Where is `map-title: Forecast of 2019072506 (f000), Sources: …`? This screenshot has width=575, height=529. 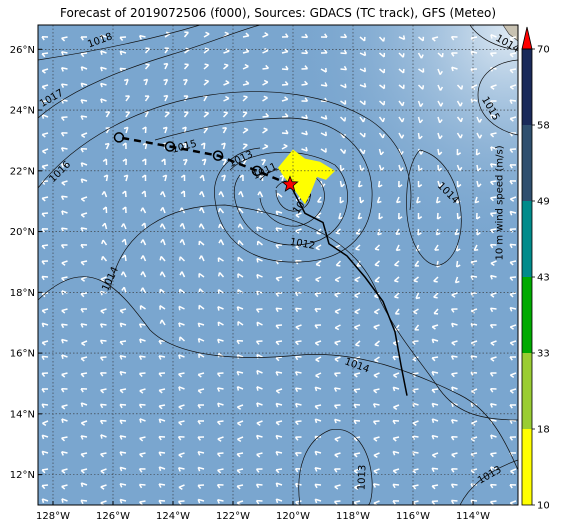
map-title: Forecast of 2019072506 (f000), Sources: … is located at coordinates (278, 13).